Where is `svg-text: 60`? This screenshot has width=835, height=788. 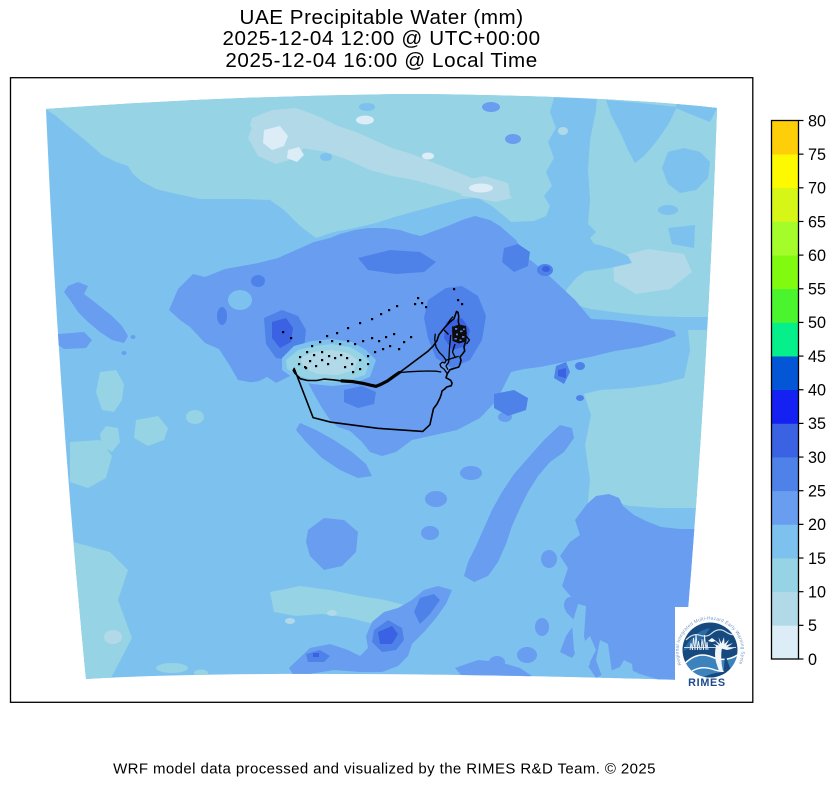 svg-text: 60 is located at coordinates (817, 256).